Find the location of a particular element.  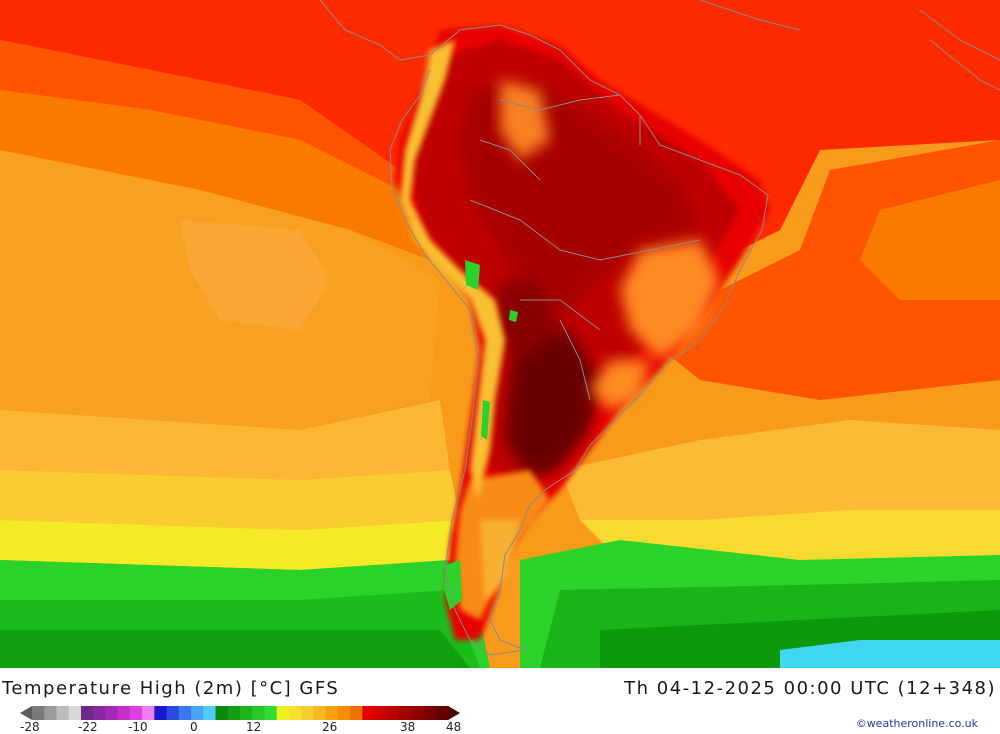

legend-tick: 38 is located at coordinates (408, 727).